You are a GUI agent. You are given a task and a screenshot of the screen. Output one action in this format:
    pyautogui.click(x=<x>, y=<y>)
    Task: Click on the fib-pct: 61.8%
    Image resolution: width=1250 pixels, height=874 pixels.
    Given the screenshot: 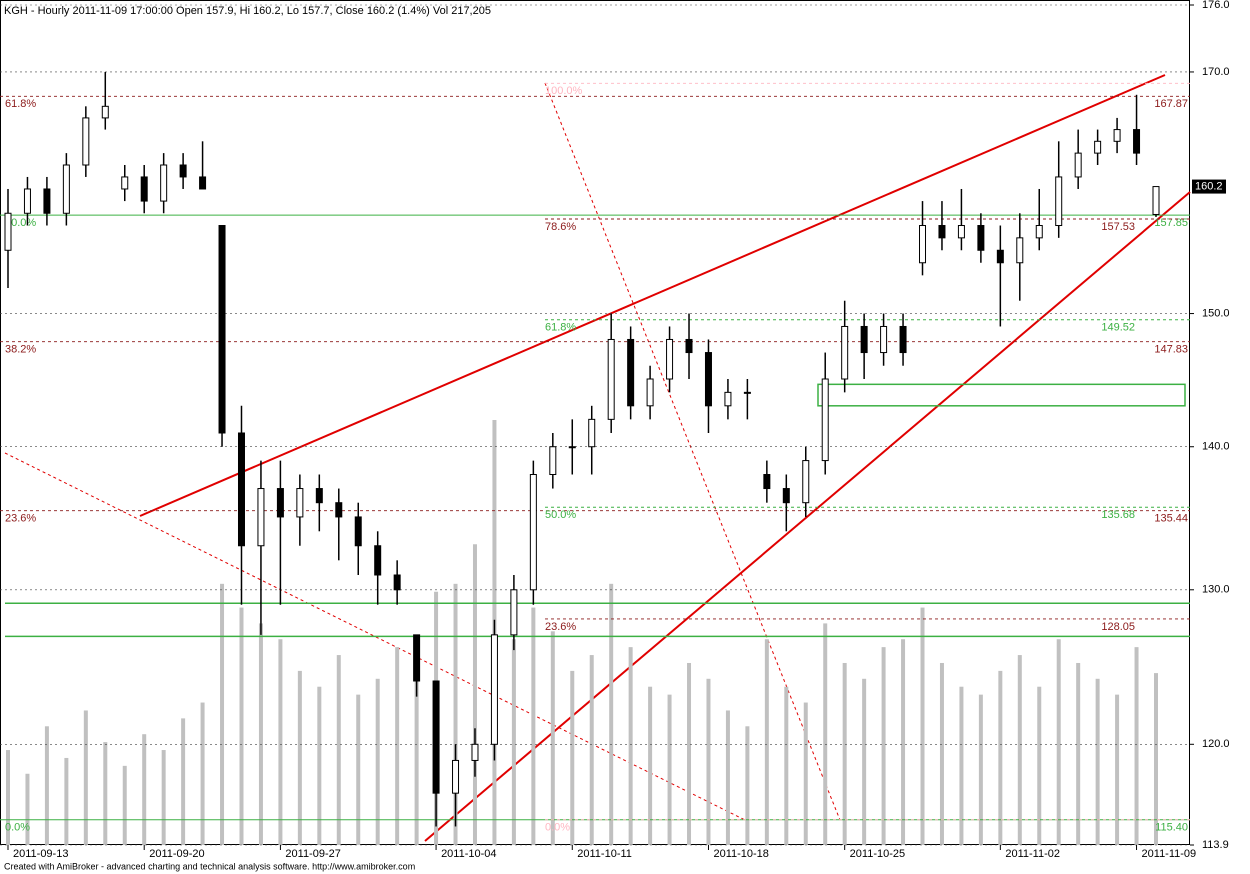 What is the action you would take?
    pyautogui.click(x=560, y=328)
    